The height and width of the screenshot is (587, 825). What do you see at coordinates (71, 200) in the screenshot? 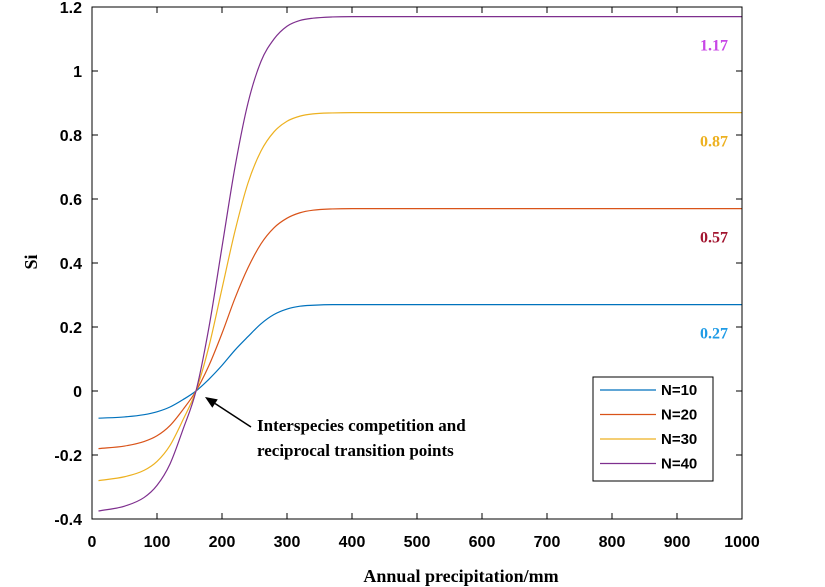
I see `y-tick-label: 0.6` at bounding box center [71, 200].